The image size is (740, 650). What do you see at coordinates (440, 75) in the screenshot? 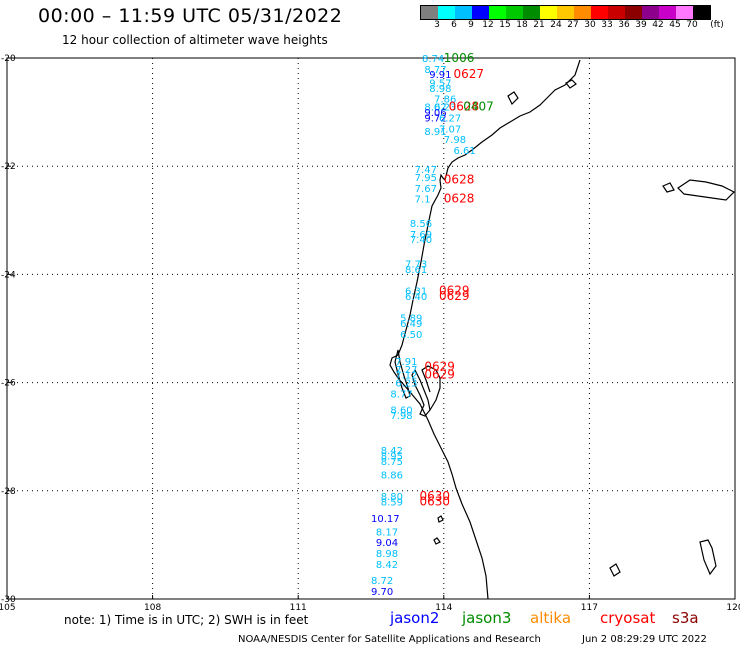
I see `wave-height-value: 9.91` at bounding box center [440, 75].